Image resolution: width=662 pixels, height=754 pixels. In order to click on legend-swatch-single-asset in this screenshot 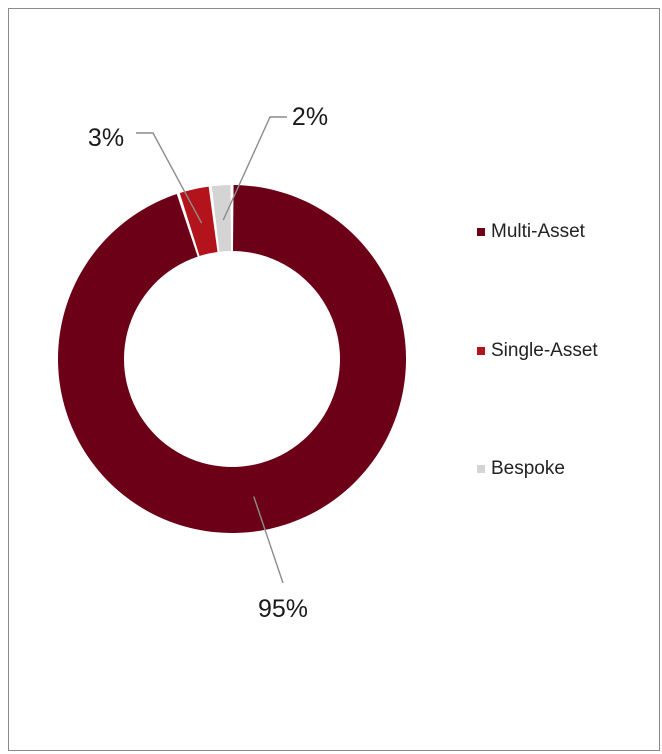, I will do `click(481, 351)`.